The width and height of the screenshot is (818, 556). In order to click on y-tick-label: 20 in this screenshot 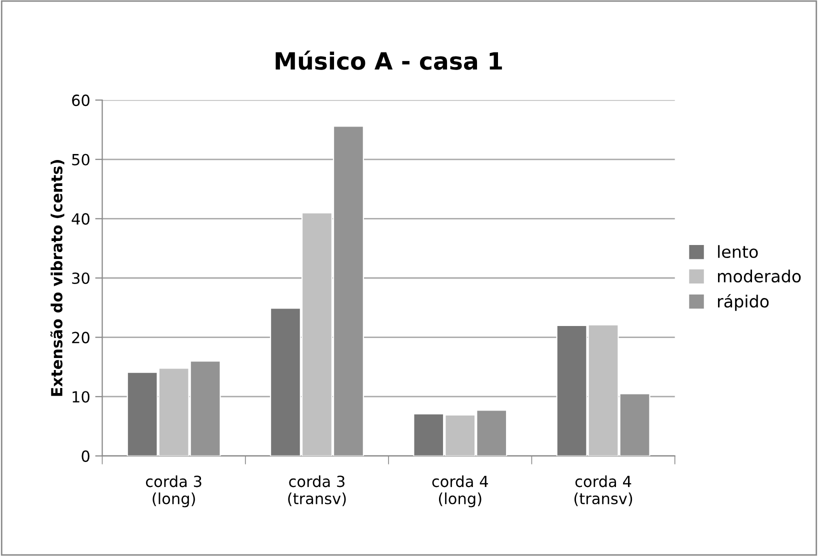, I will do `click(81, 338)`.